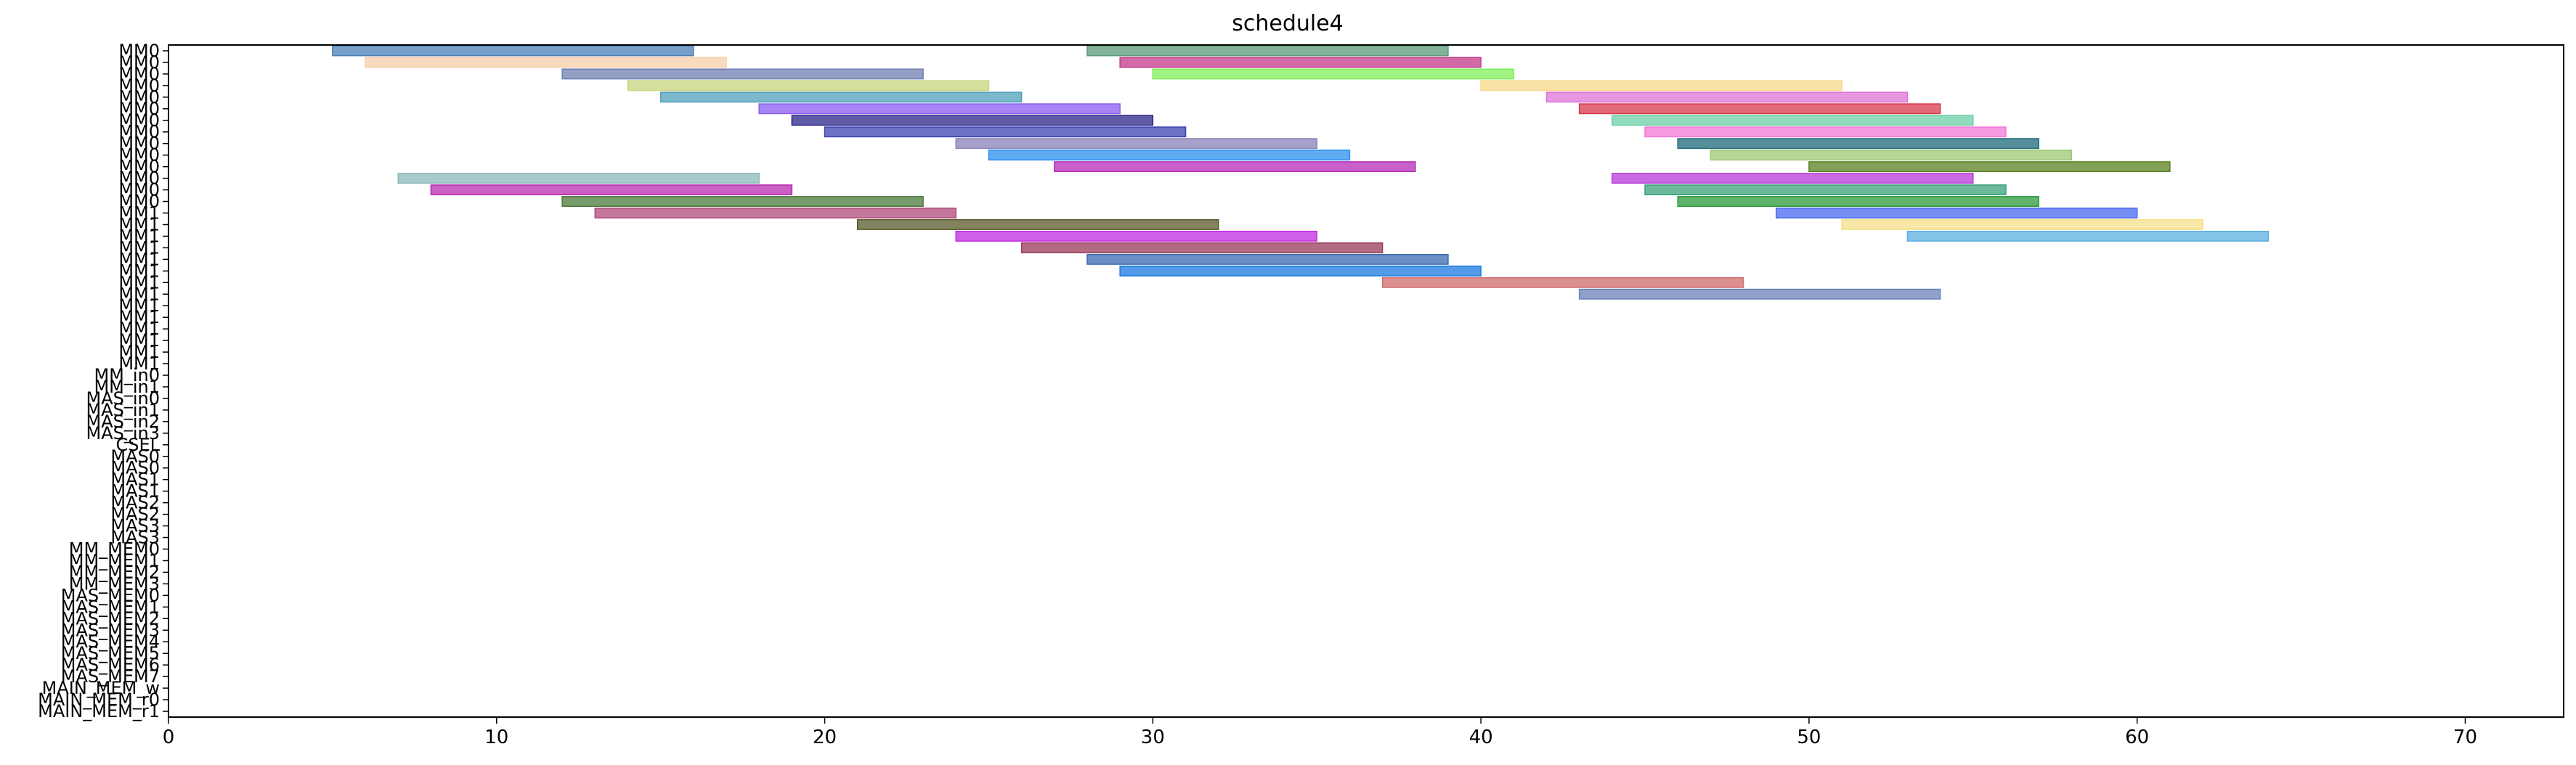 This screenshot has width=2576, height=765. What do you see at coordinates (1153, 737) in the screenshot?
I see `x-tick-label: 30` at bounding box center [1153, 737].